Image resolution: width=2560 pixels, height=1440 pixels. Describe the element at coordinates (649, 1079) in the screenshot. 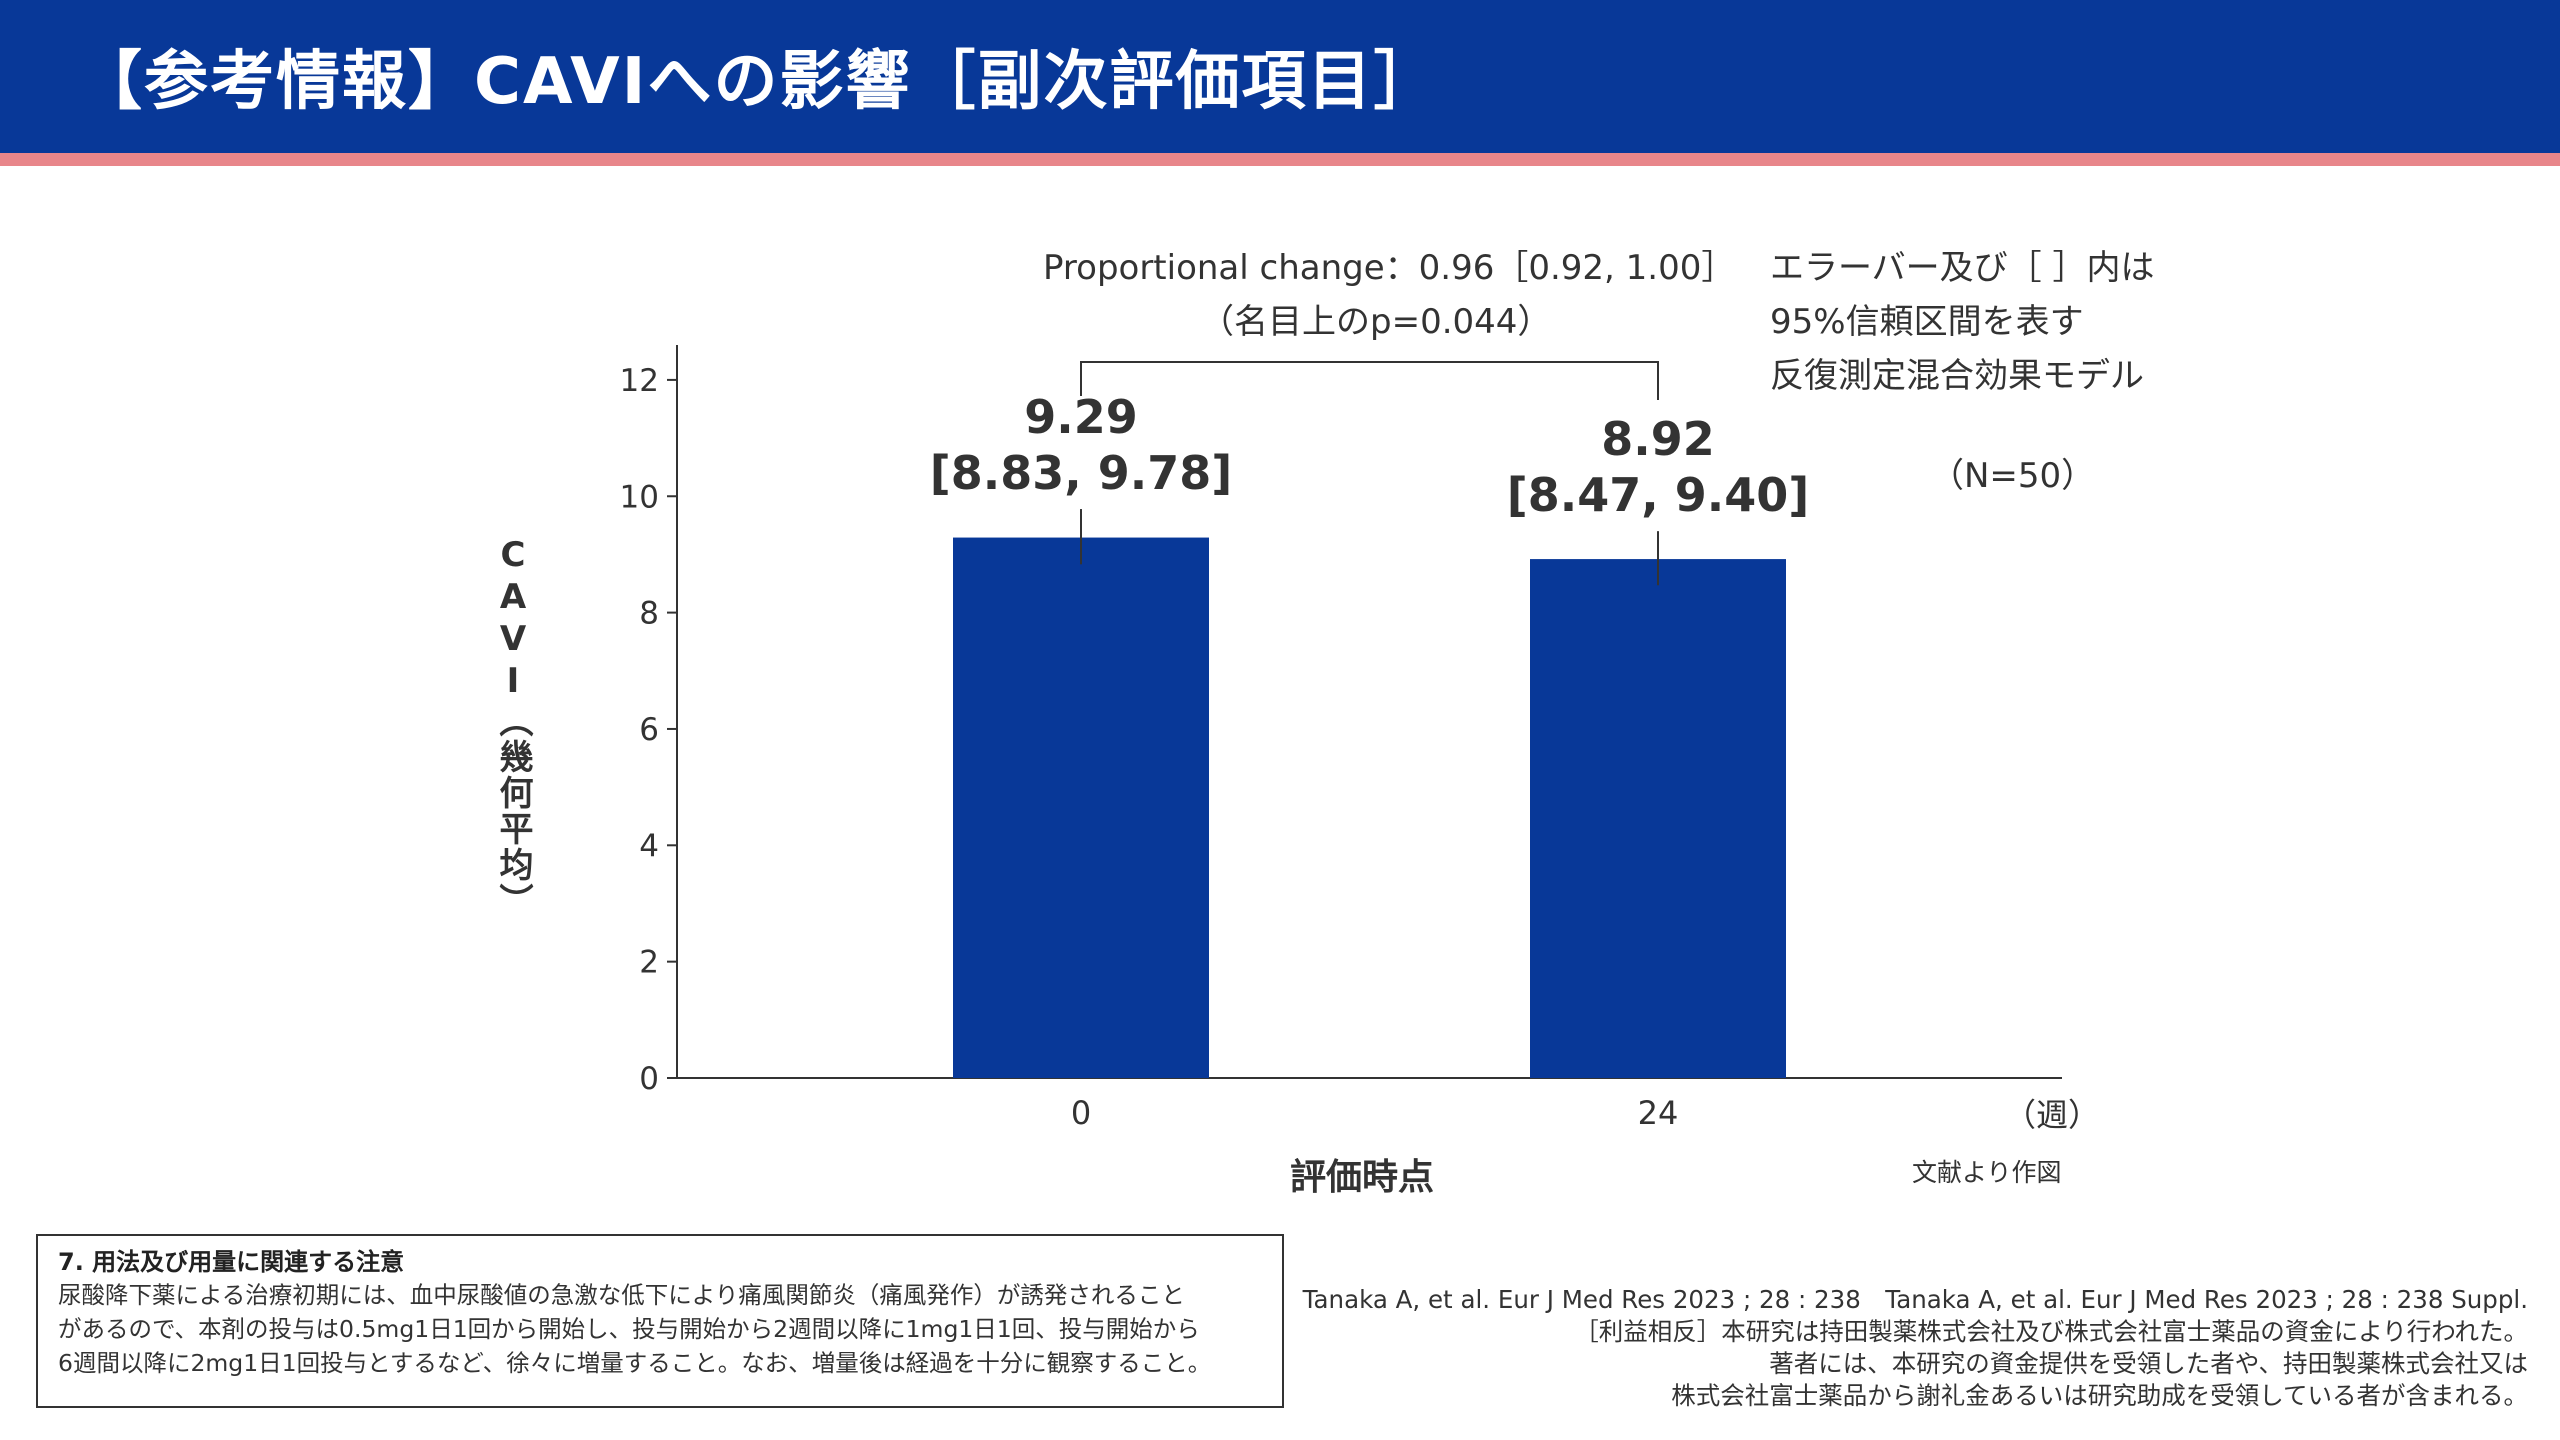

I see `y-tick-label: 0` at that location.